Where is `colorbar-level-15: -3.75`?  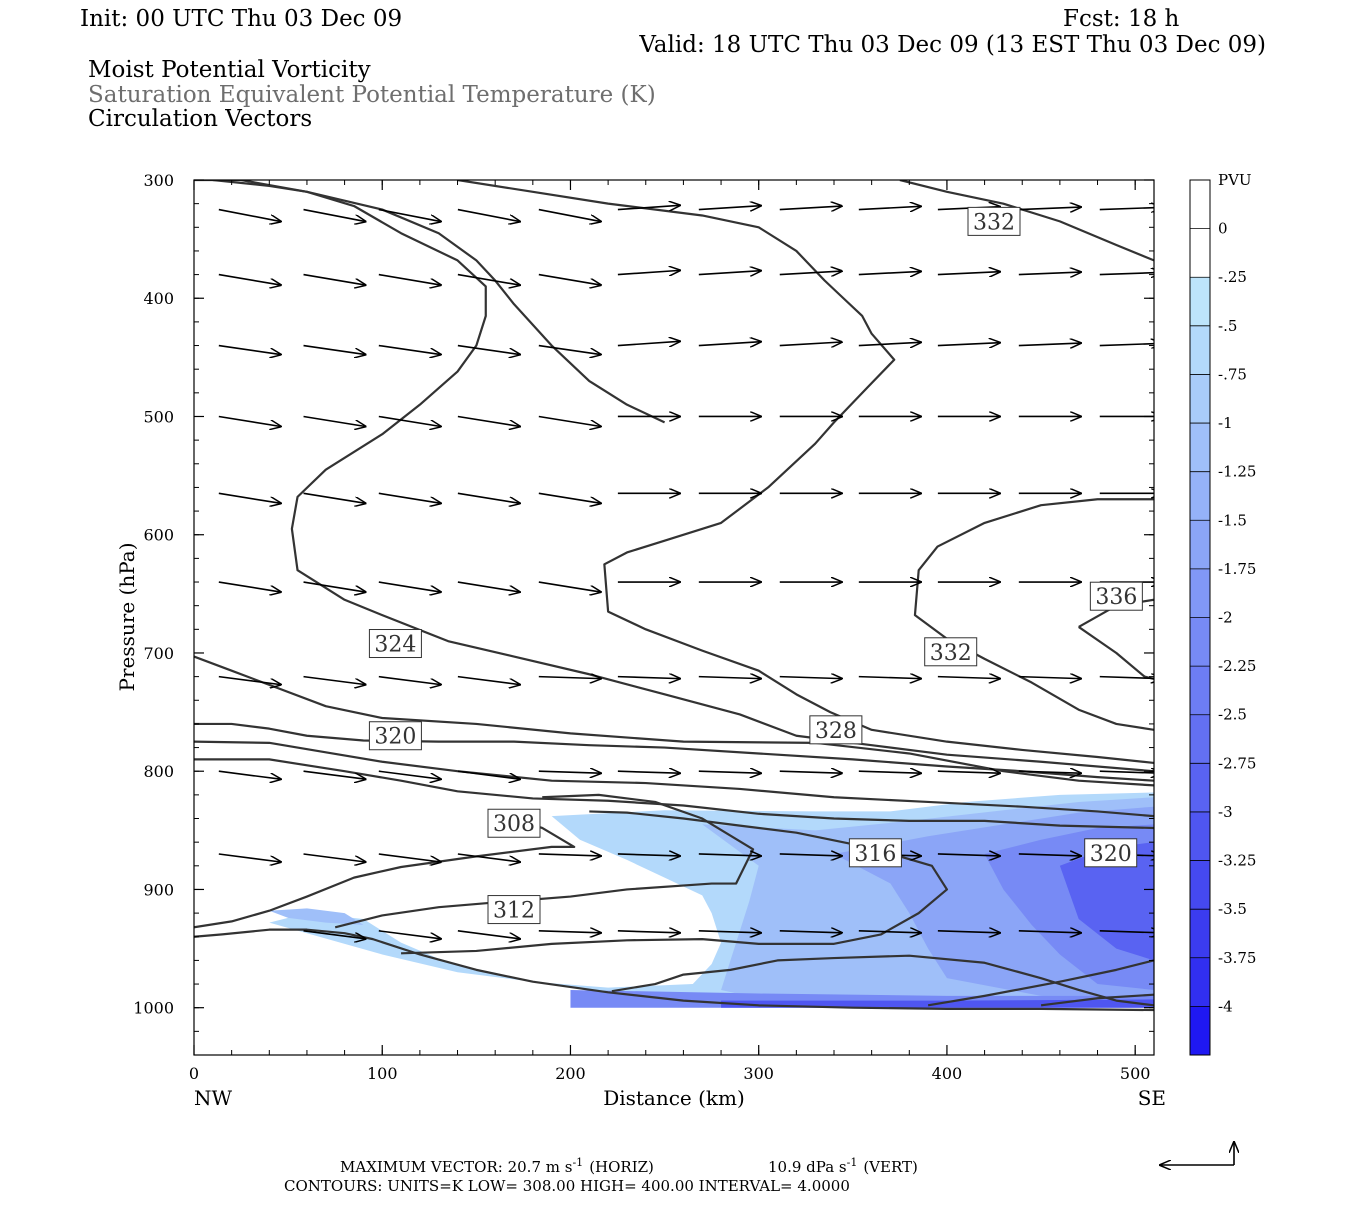 colorbar-level-15: -3.75 is located at coordinates (1237, 958).